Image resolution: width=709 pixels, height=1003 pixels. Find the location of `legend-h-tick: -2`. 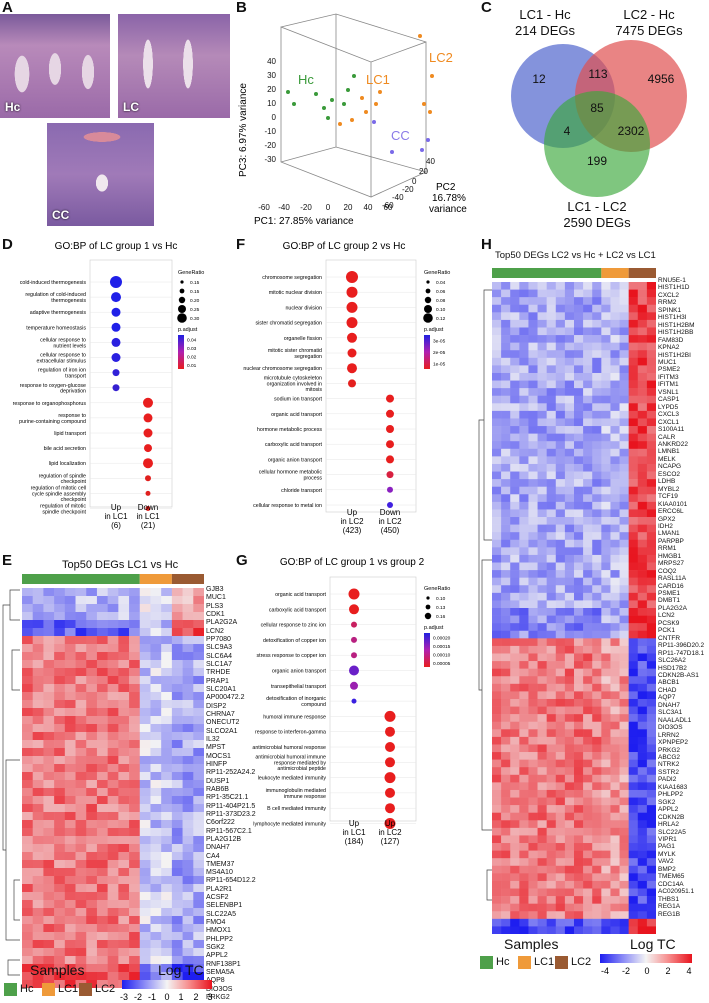

legend-h-tick: -2 is located at coordinates (626, 971).